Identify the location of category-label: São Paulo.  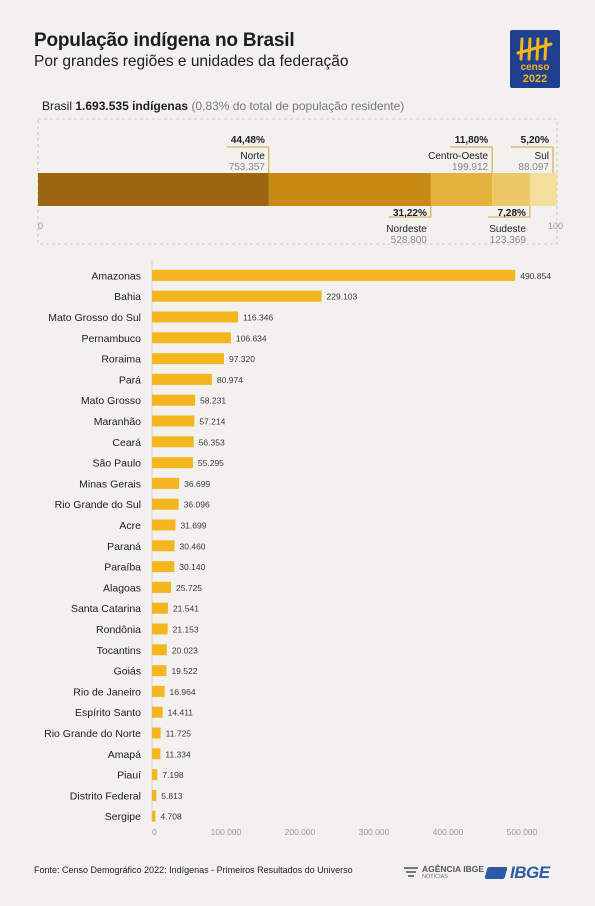
(117, 464).